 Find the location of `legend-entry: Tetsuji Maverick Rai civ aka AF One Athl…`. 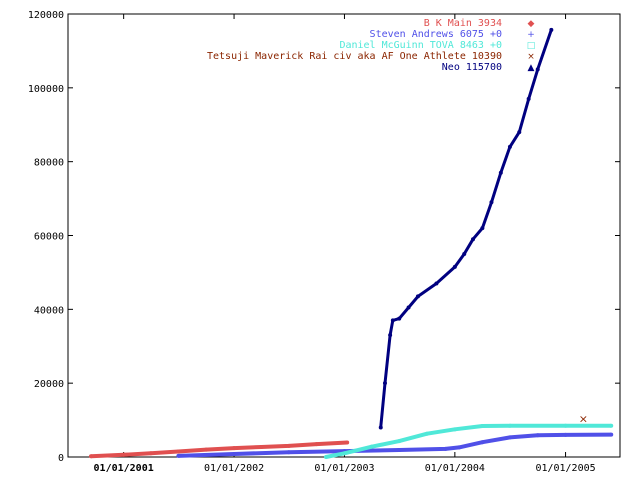

legend-entry: Tetsuji Maverick Rai civ aka AF One Athl… is located at coordinates (354, 56).